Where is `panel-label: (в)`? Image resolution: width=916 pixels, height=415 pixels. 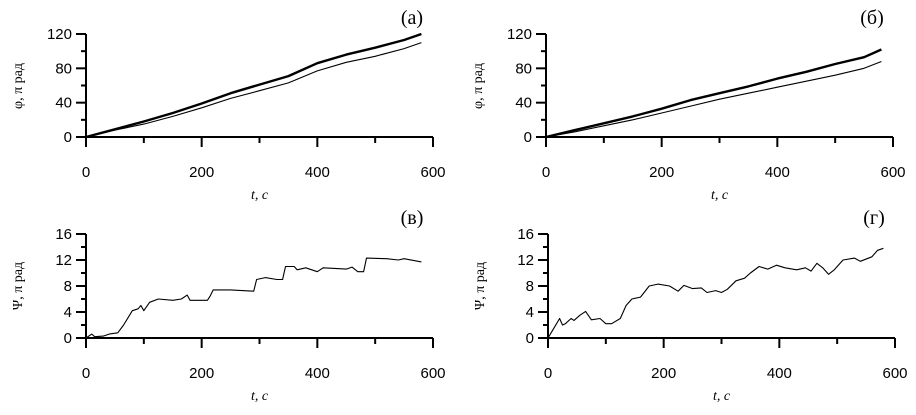
panel-label: (в) is located at coordinates (412, 218).